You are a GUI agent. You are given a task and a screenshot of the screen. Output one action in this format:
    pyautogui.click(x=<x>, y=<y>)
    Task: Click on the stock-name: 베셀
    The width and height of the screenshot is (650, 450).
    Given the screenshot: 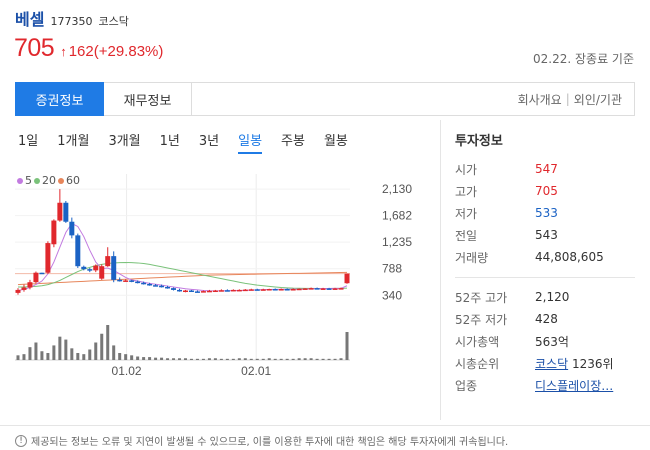 What is the action you would take?
    pyautogui.click(x=30, y=19)
    